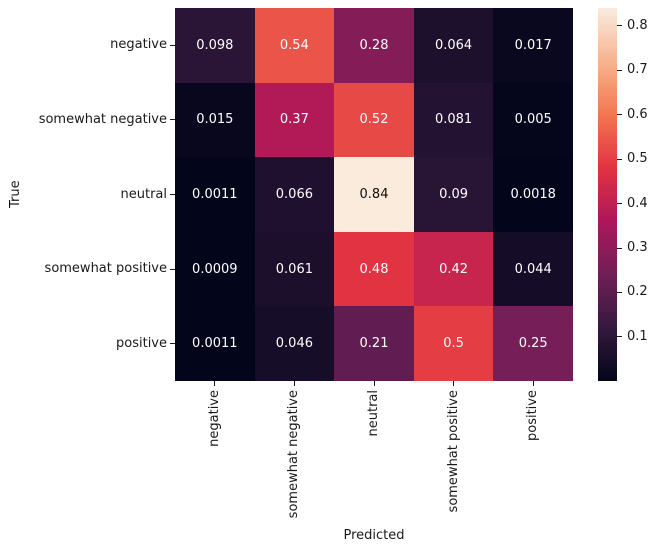 Image resolution: width=658 pixels, height=556 pixels. I want to click on heatmap-cell-positive-neutral: 0.21, so click(374, 343).